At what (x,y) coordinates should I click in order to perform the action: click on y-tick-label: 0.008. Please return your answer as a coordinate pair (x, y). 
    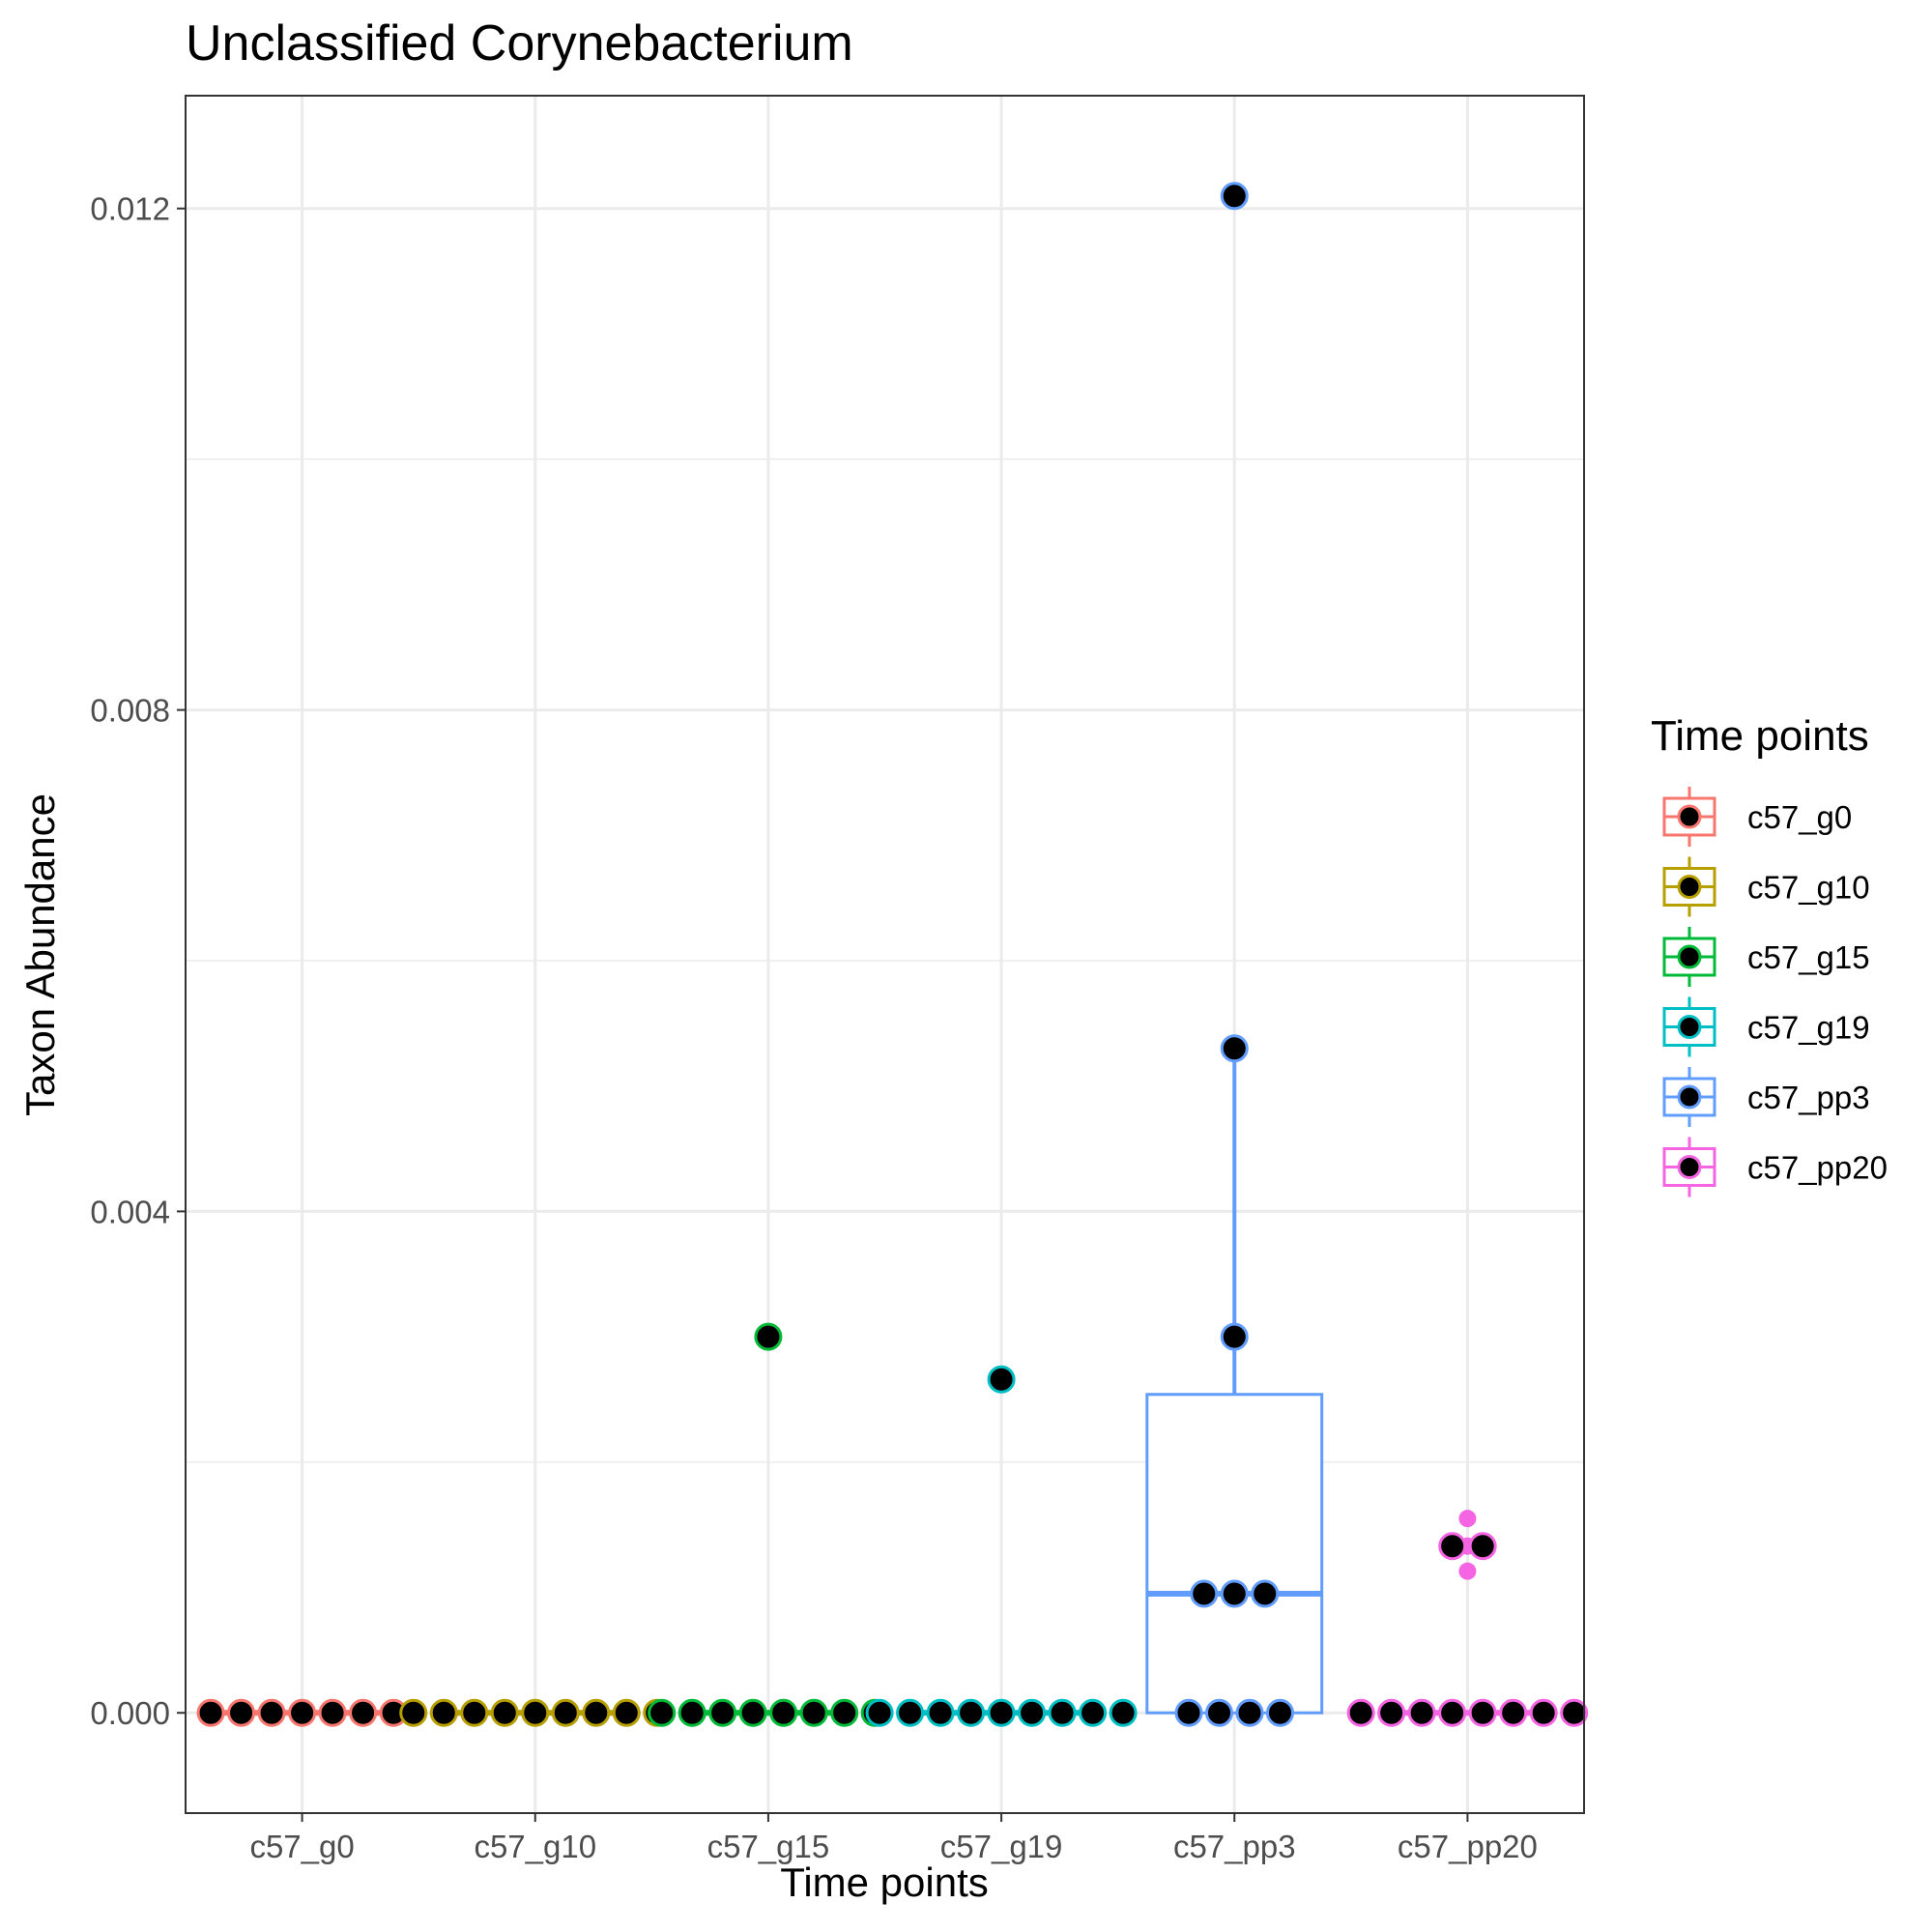
    Looking at the image, I should click on (130, 711).